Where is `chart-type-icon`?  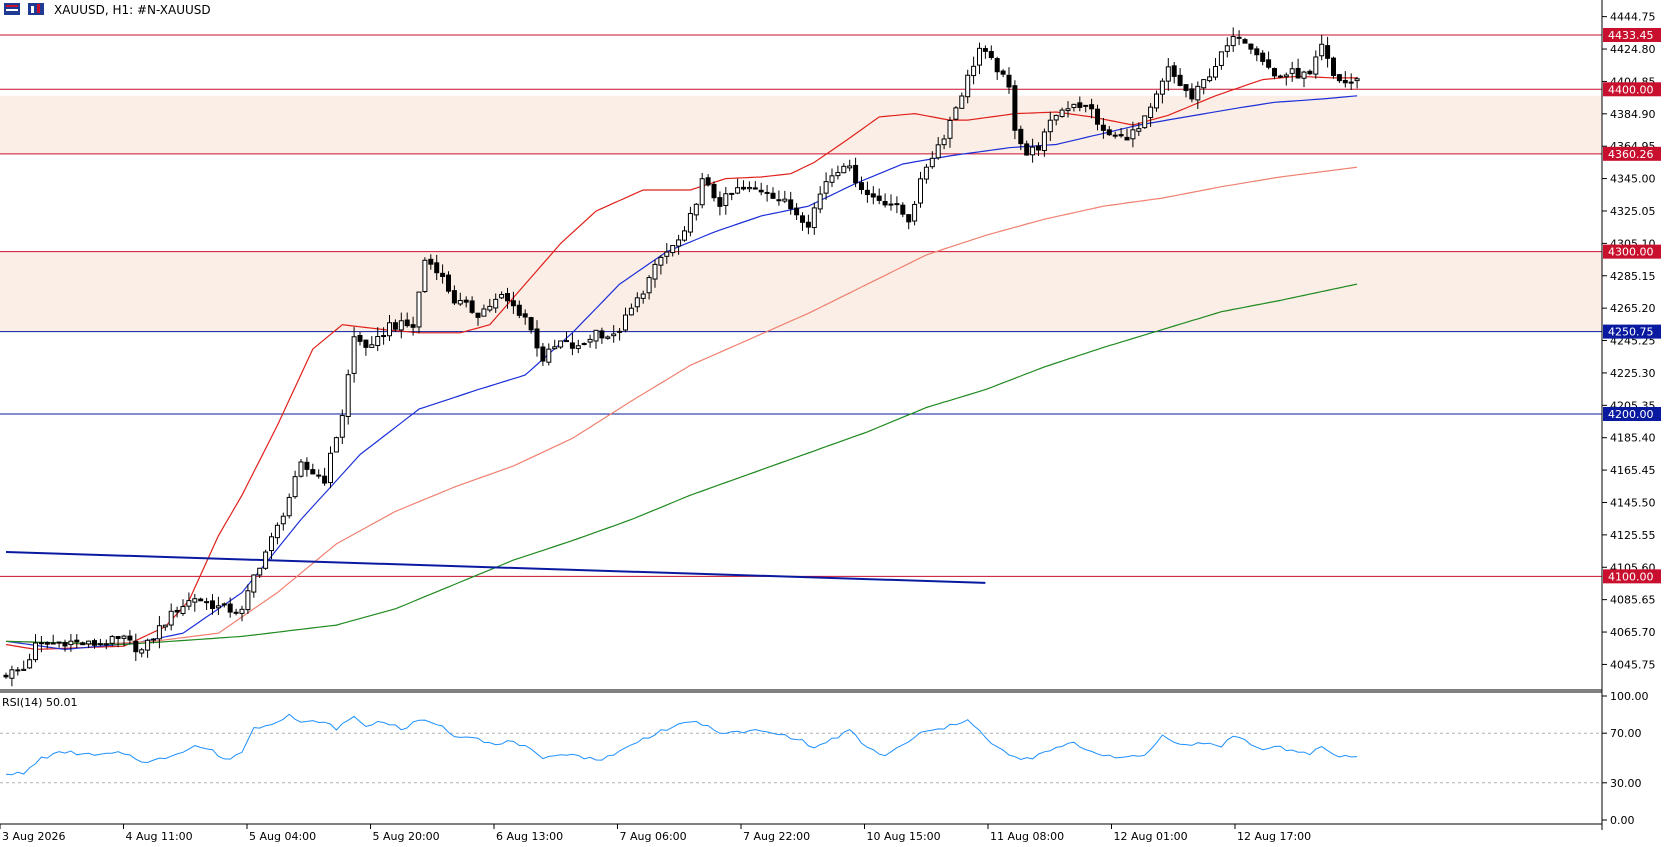
chart-type-icon is located at coordinates (36, 9).